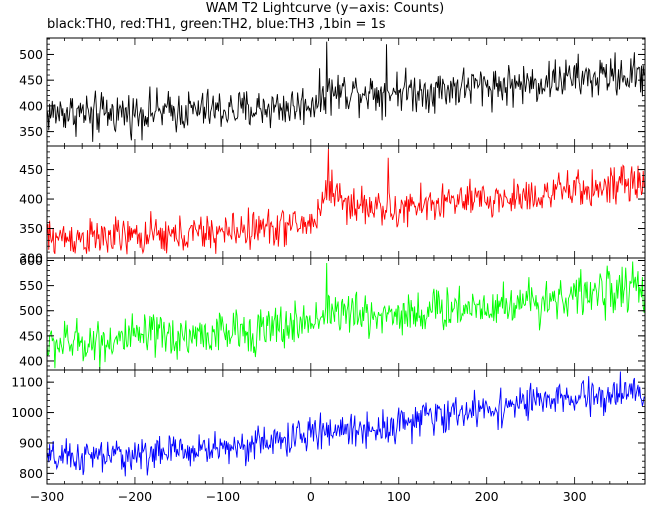 The width and height of the screenshot is (650, 505). Describe the element at coordinates (575, 496) in the screenshot. I see `x-tick-label: 300` at that location.